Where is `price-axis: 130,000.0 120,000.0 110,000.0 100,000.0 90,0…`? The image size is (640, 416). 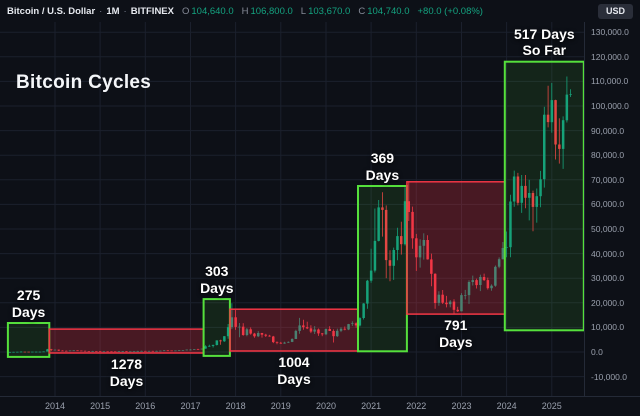 price-axis: 130,000.0 120,000.0 110,000.0 100,000.0 90,0… is located at coordinates (612, 209).